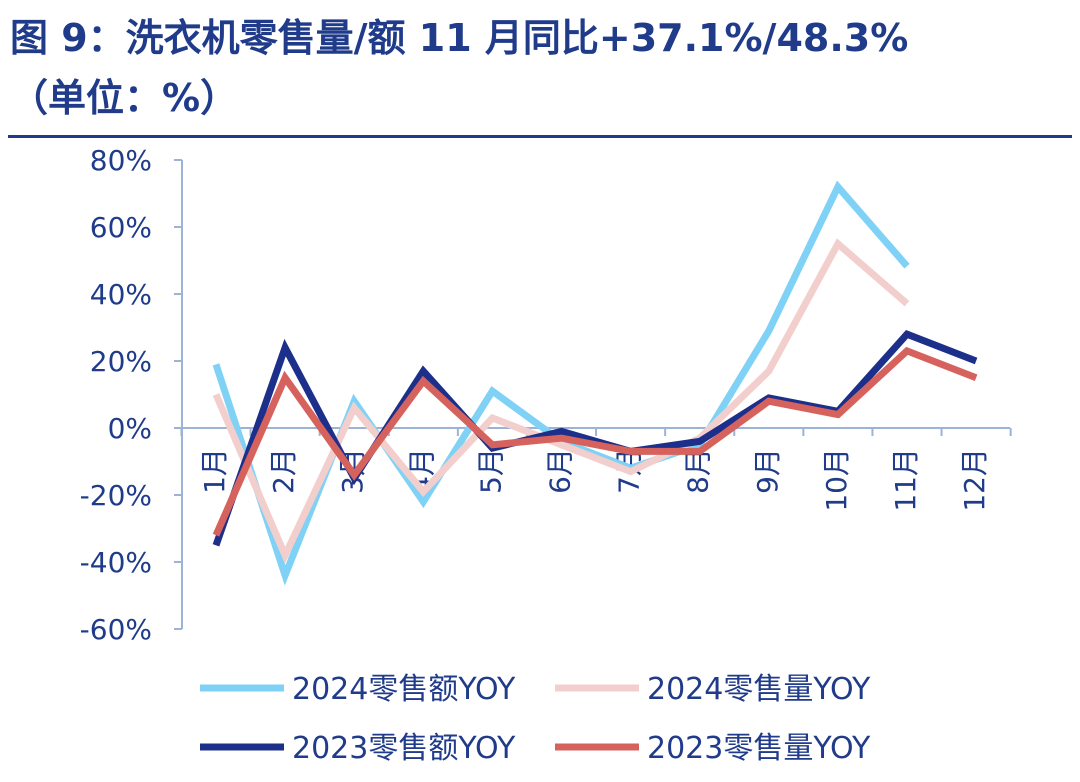  Describe the element at coordinates (836, 480) in the screenshot. I see `x-tick-label: 10月` at that location.